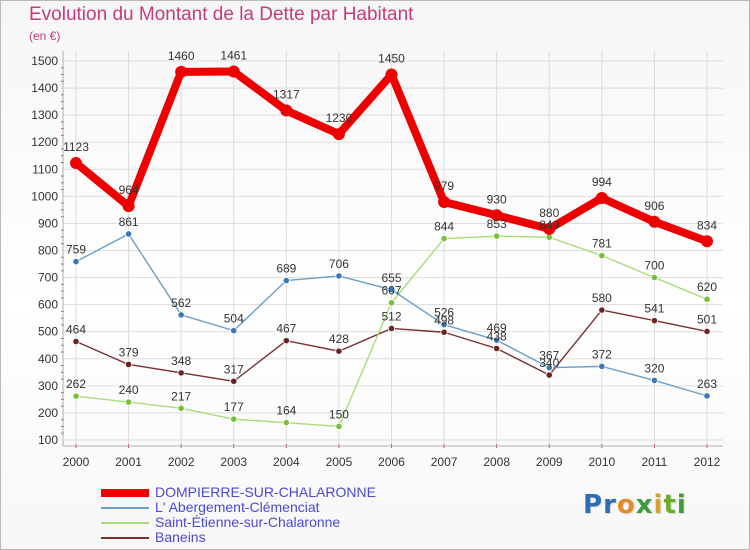 The width and height of the screenshot is (750, 550). What do you see at coordinates (644, 505) in the screenshot?
I see `logo-letter: x` at bounding box center [644, 505].